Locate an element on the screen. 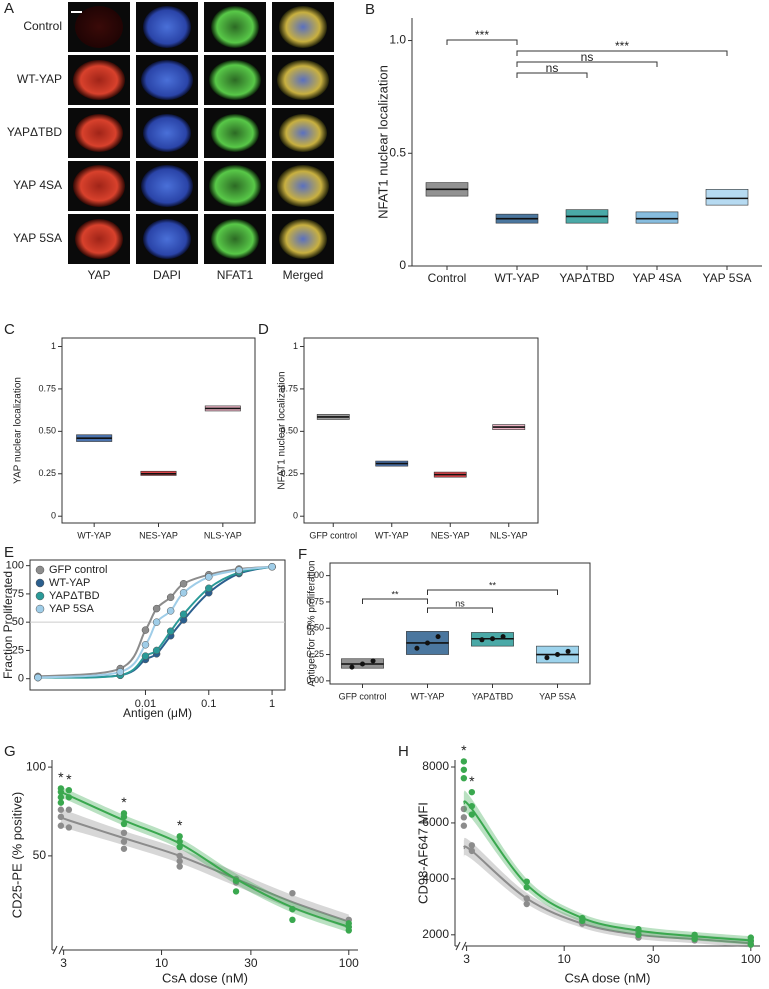 The image size is (769, 989). x-tick-label: 0.01 is located at coordinates (145, 704).